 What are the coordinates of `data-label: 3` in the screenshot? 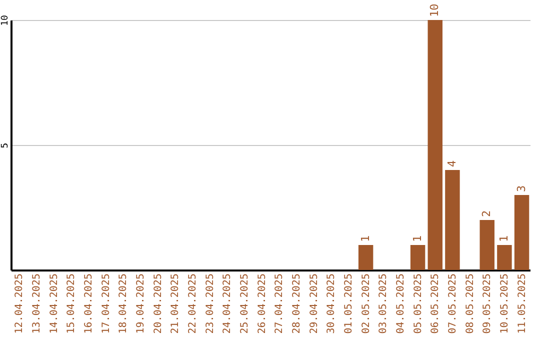 It's located at (521, 188).